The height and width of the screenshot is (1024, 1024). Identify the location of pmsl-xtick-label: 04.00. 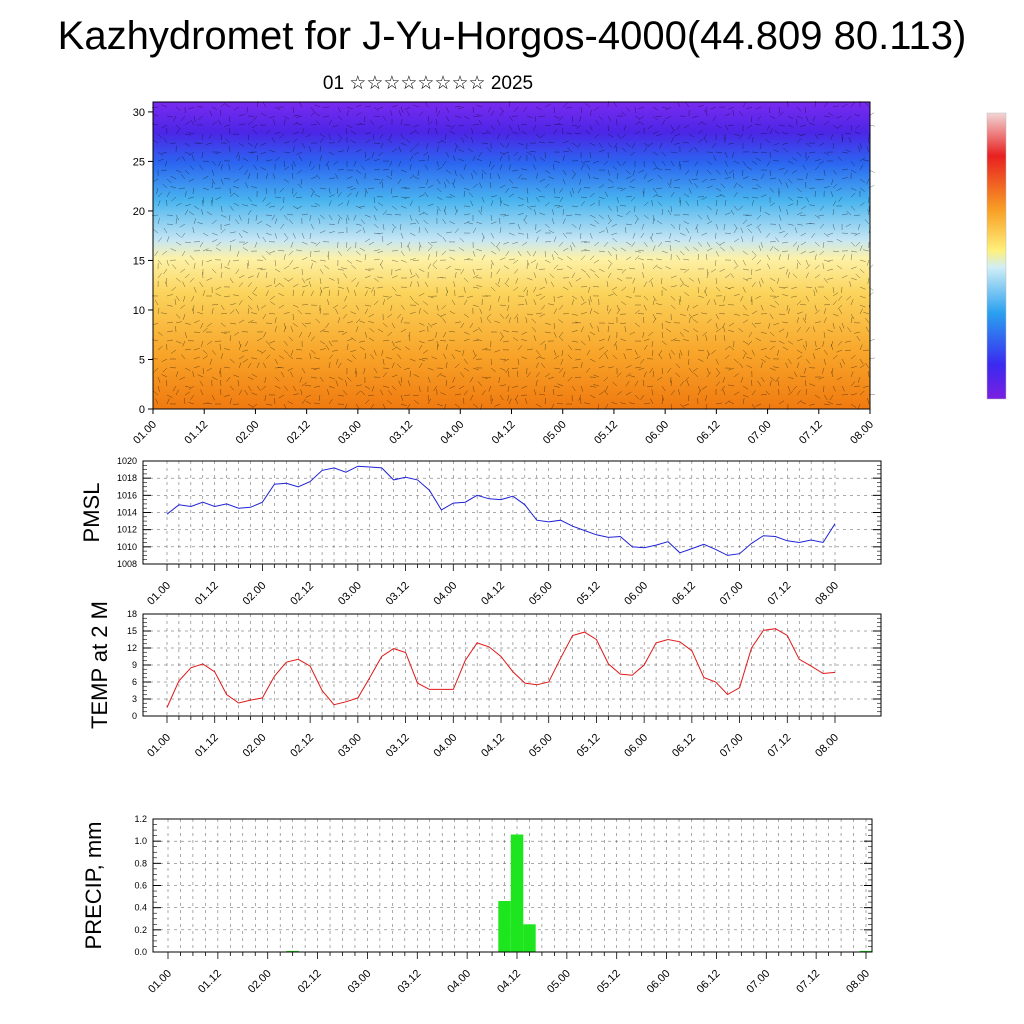
(445, 594).